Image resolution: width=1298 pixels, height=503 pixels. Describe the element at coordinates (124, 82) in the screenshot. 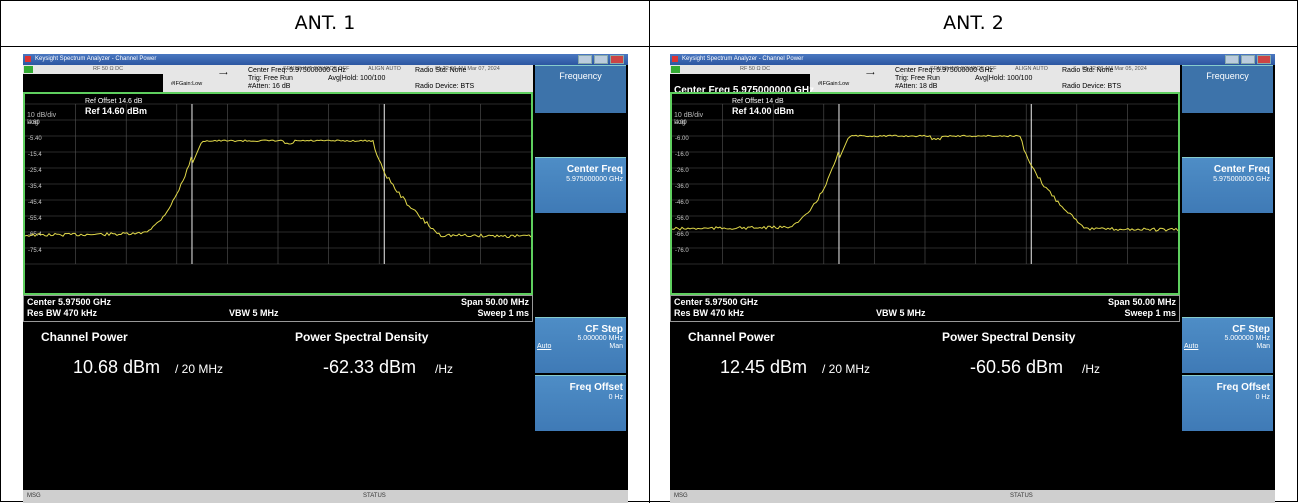

I see `nfe-label: NFE` at that location.